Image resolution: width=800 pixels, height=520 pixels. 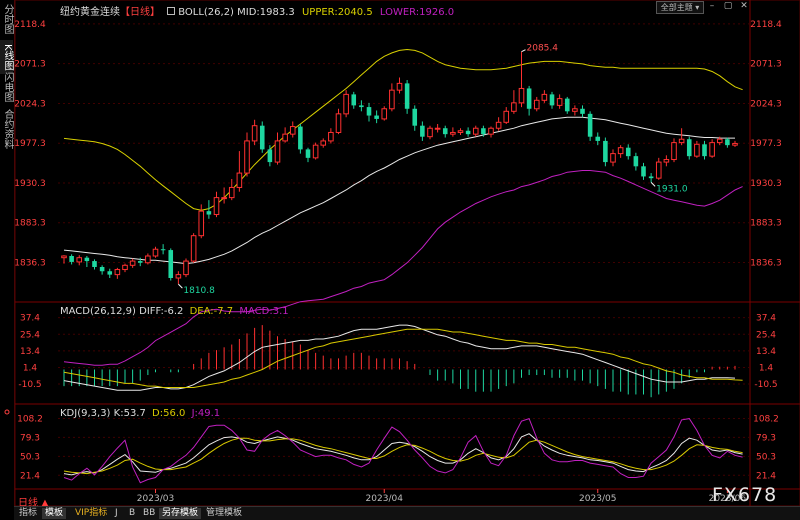 I want to click on sidebar-tab-kline: K线图, so click(x=6, y=57).